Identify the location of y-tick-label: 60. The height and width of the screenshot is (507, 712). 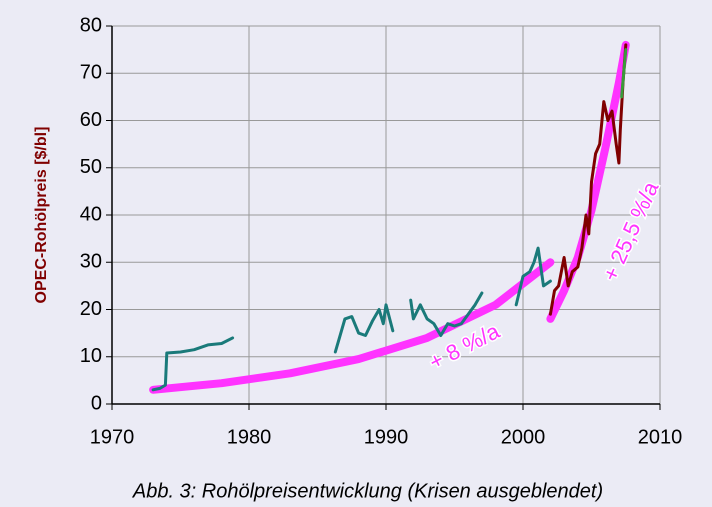
(91, 120).